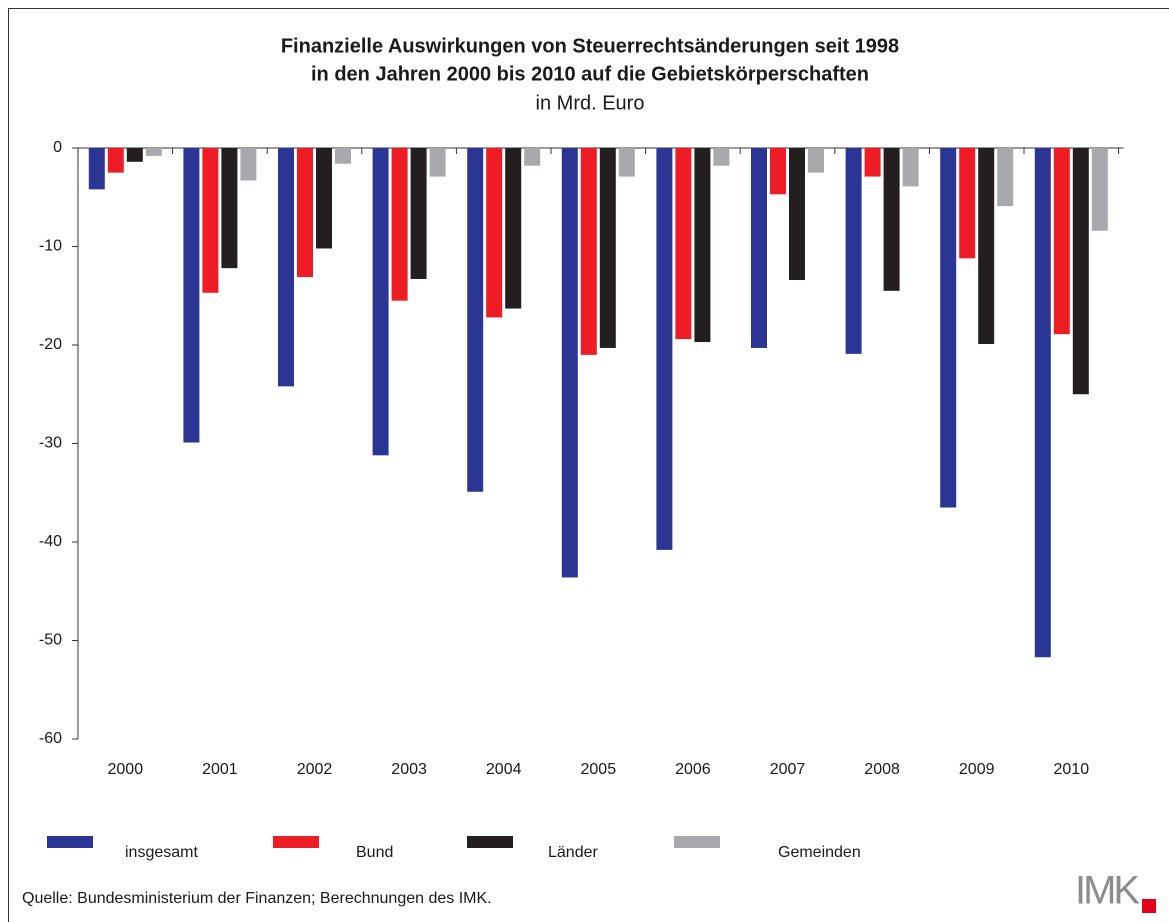  Describe the element at coordinates (50, 541) in the screenshot. I see `y-tick-label: -40` at that location.